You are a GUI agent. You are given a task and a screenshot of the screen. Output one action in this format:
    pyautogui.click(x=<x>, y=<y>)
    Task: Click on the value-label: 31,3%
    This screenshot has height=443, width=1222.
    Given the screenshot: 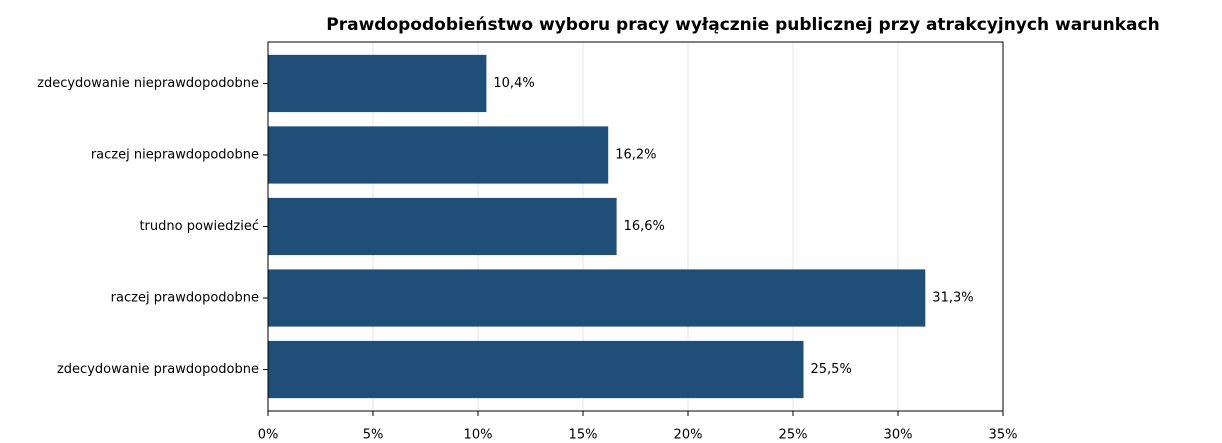 What is the action you would take?
    pyautogui.click(x=952, y=298)
    